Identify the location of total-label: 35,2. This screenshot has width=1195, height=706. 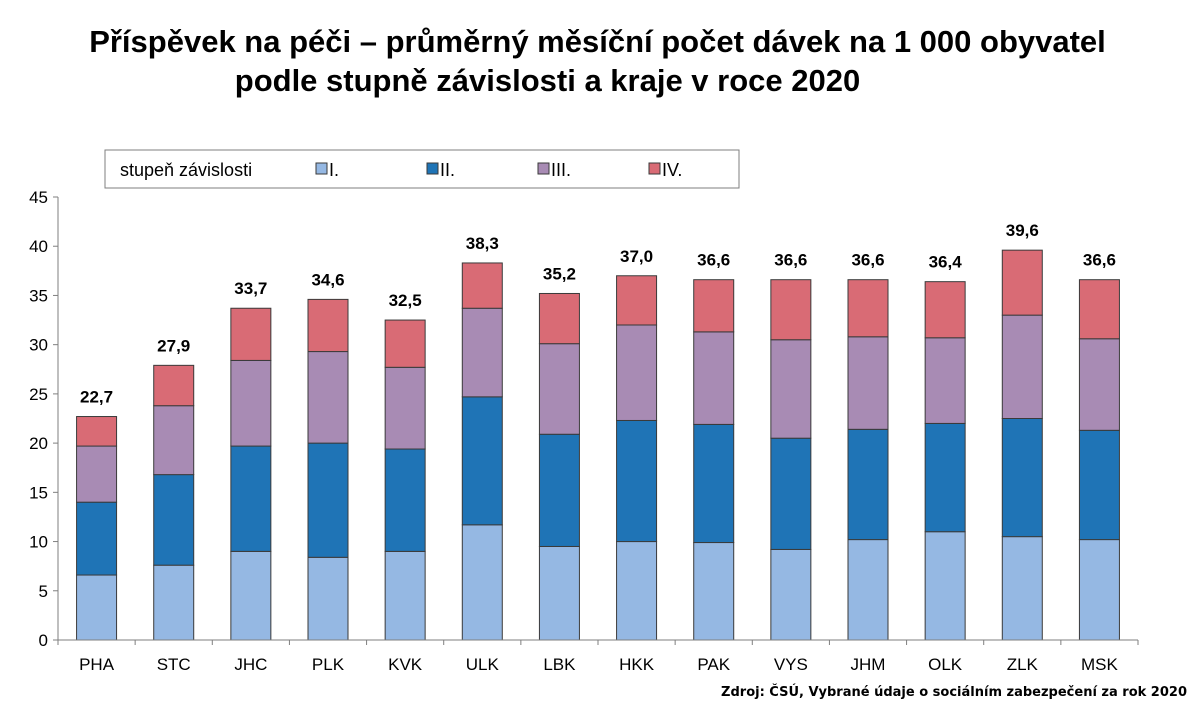
(559, 273).